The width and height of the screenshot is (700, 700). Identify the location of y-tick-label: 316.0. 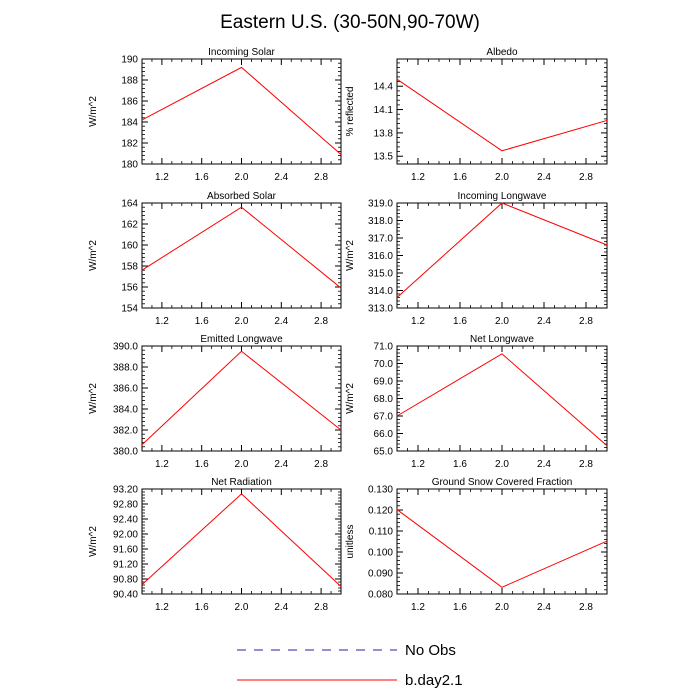
(380, 256).